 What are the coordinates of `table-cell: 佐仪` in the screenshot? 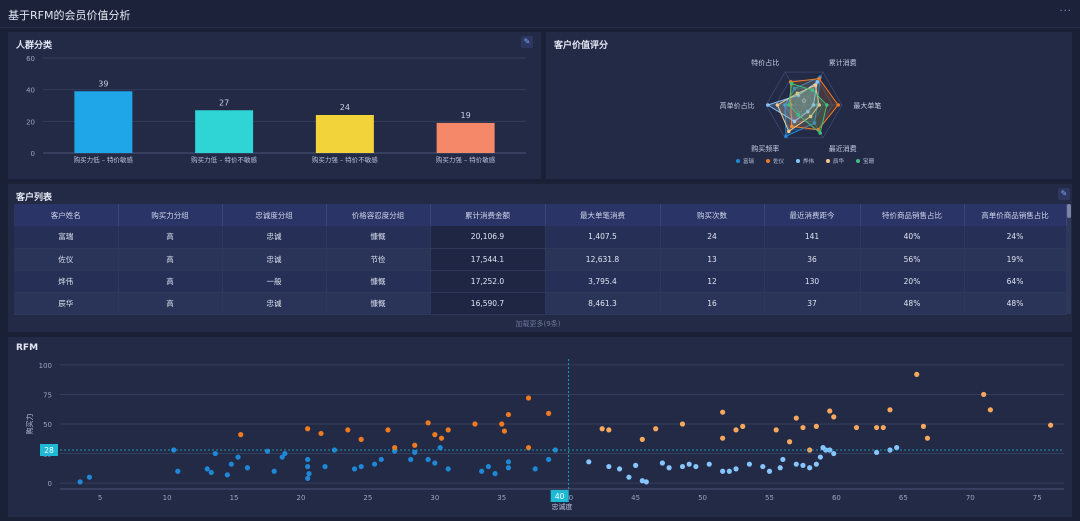 It's located at (66, 259).